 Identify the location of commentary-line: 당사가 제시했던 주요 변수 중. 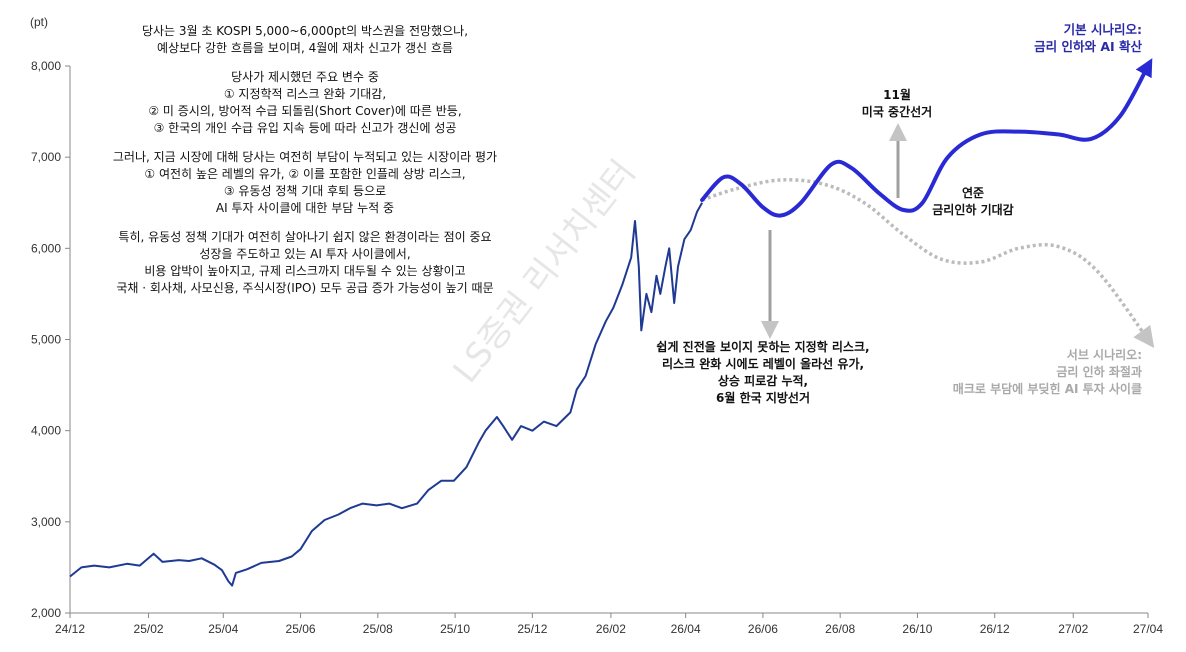
(305, 77).